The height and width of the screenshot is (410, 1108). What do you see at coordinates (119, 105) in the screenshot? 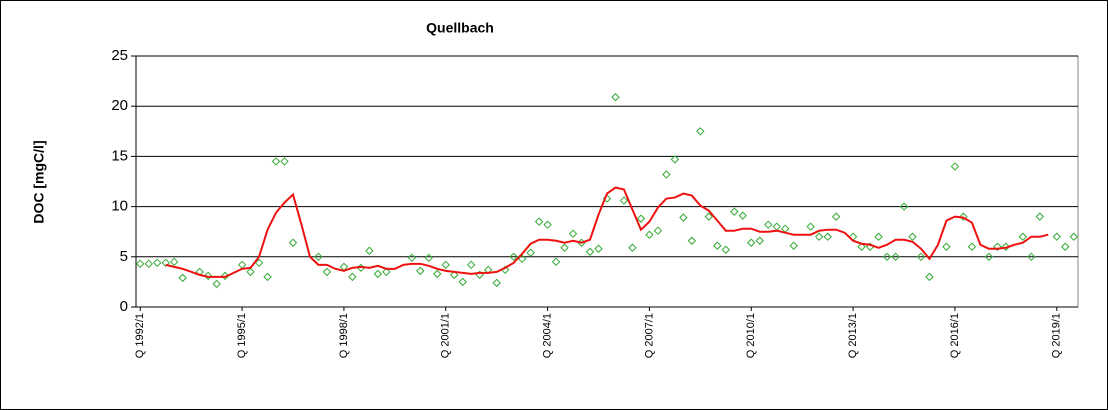
I see `y-tick-label: 20` at bounding box center [119, 105].